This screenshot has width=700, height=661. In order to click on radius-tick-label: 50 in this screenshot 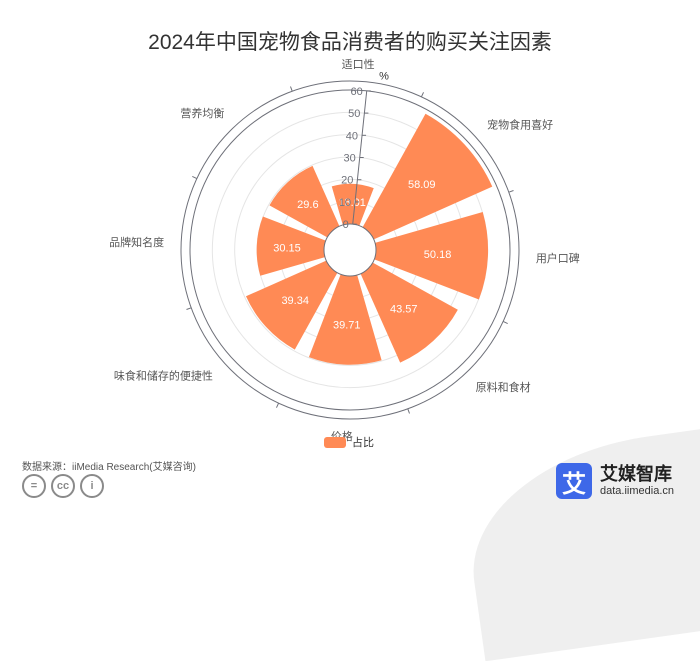, I will do `click(354, 114)`.